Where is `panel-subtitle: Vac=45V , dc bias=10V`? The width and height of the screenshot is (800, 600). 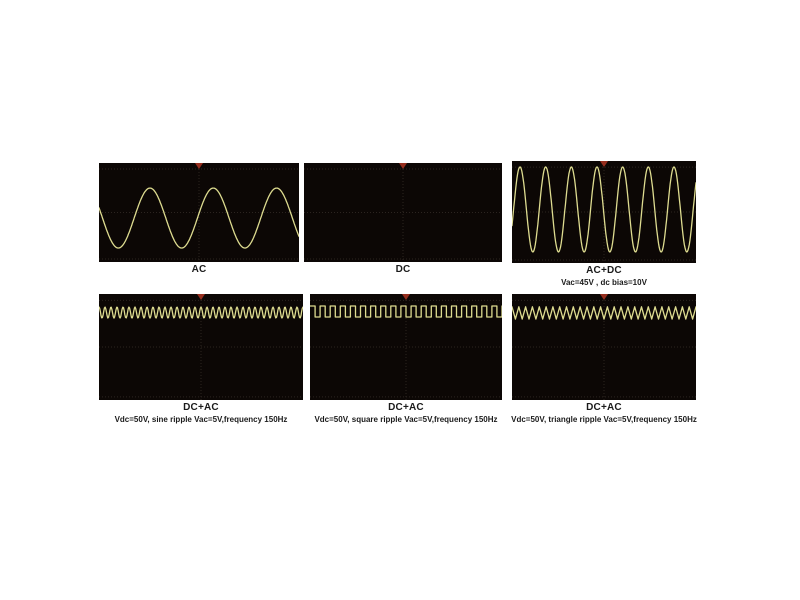 panel-subtitle: Vac=45V , dc bias=10V is located at coordinates (604, 282).